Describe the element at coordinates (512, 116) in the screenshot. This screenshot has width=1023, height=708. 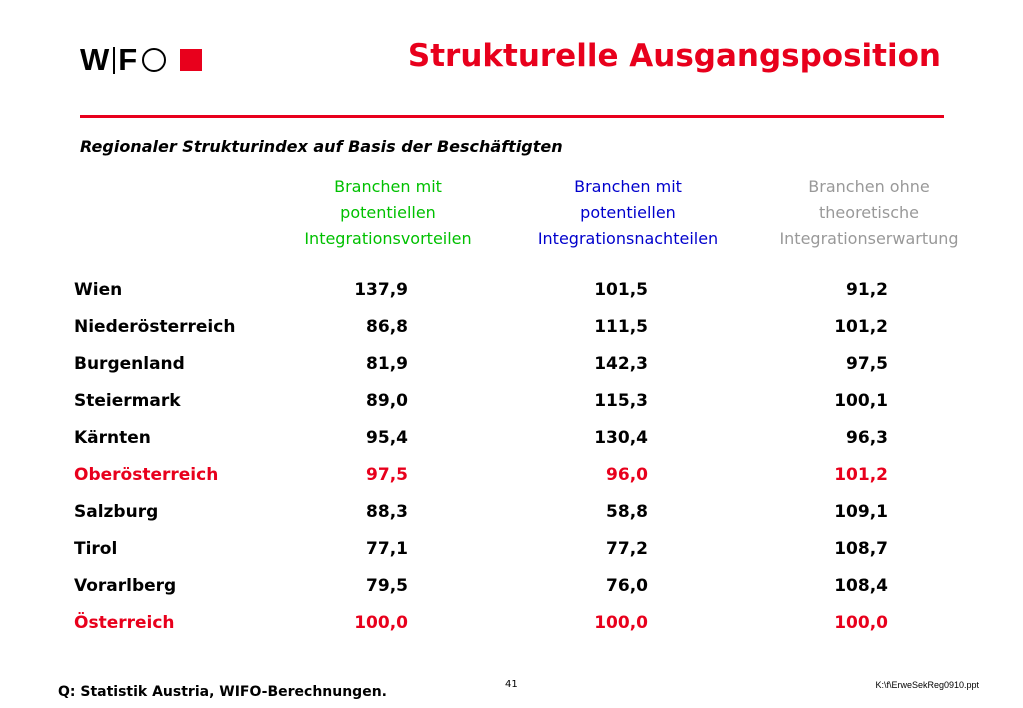
I see `title-divider` at that location.